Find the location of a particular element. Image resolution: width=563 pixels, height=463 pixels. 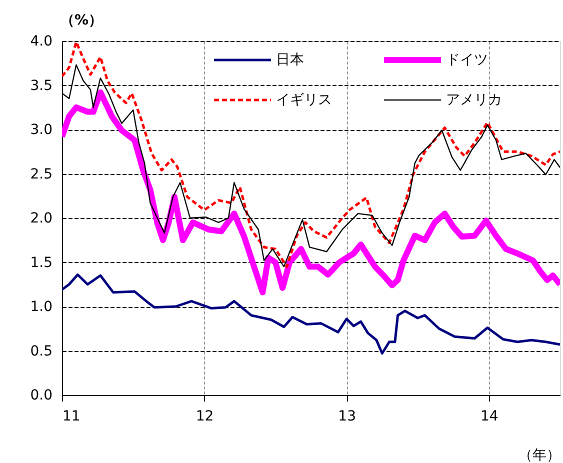

y-tick-label: 0.0 is located at coordinates (41, 396).